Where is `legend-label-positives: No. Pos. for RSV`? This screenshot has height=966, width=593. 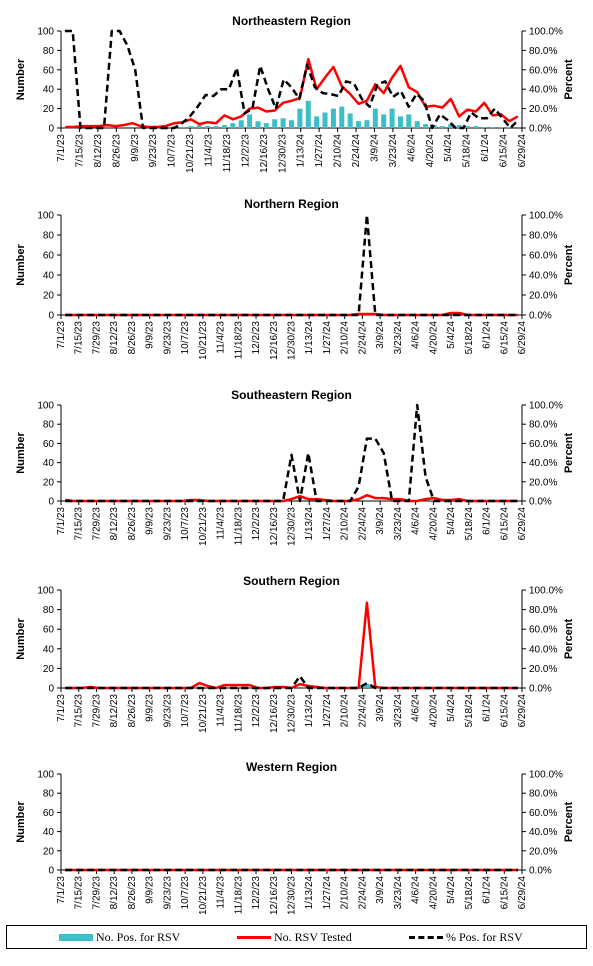 legend-label-positives: No. Pos. for RSV is located at coordinates (138, 936).